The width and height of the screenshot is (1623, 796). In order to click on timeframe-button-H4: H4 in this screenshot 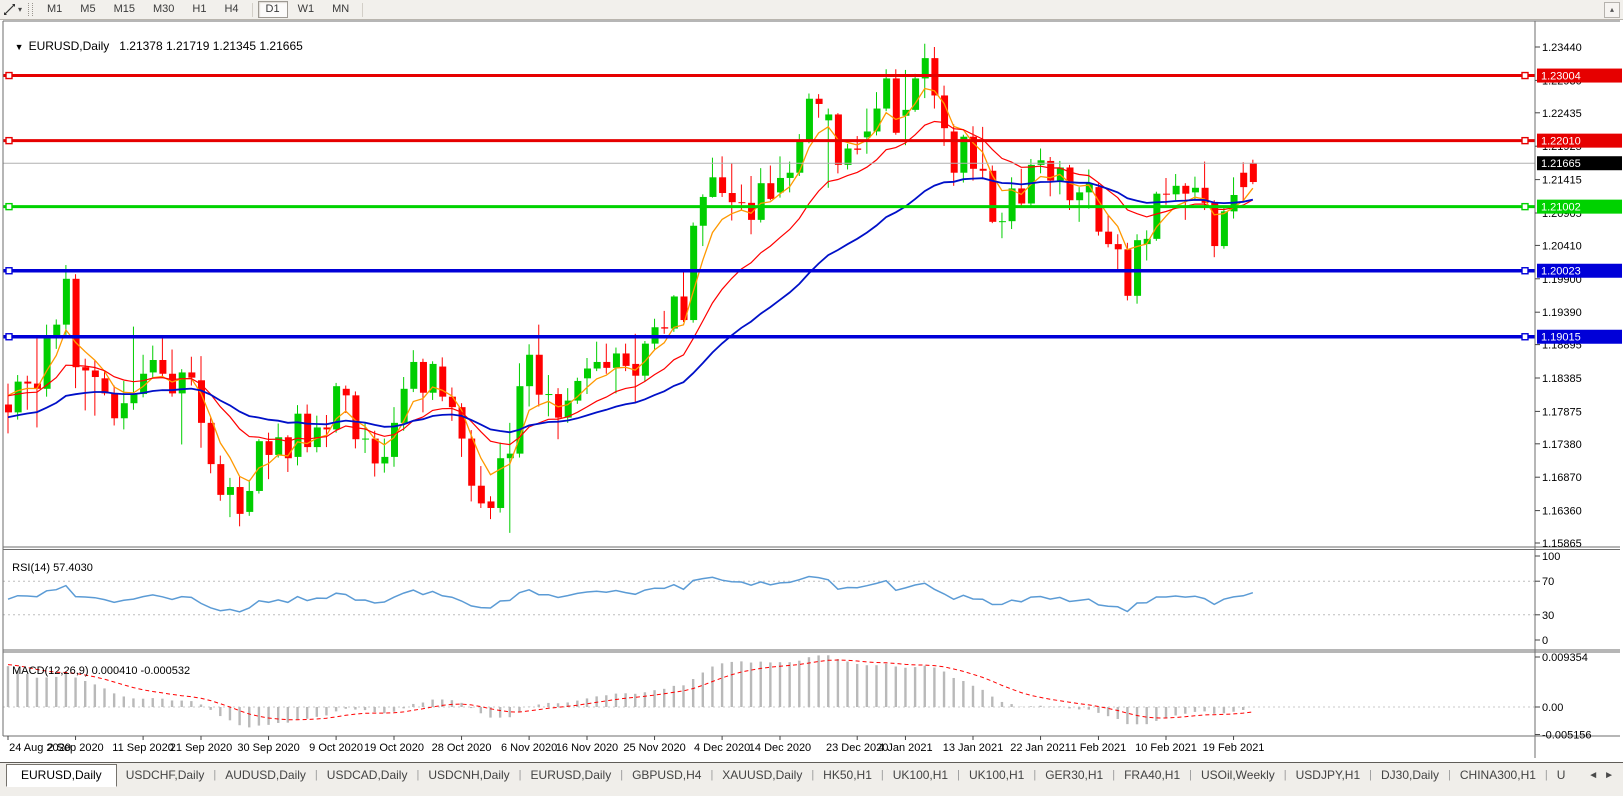, I will do `click(231, 9)`.